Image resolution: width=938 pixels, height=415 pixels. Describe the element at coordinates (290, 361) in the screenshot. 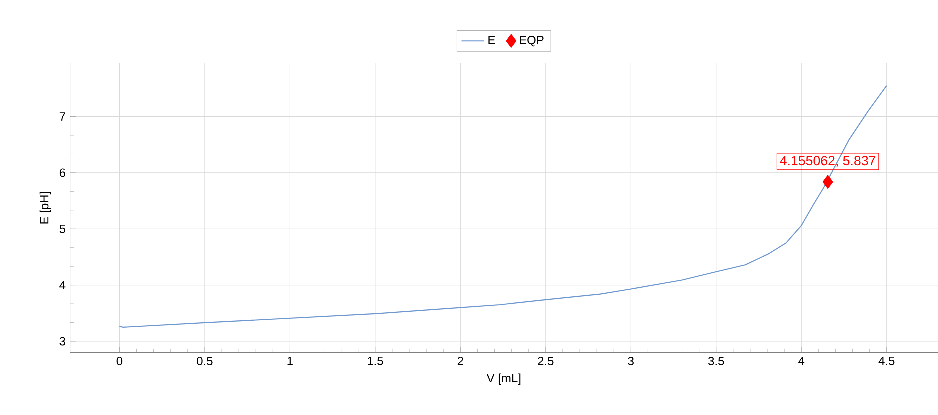

I see `x-tick-label: 1` at that location.